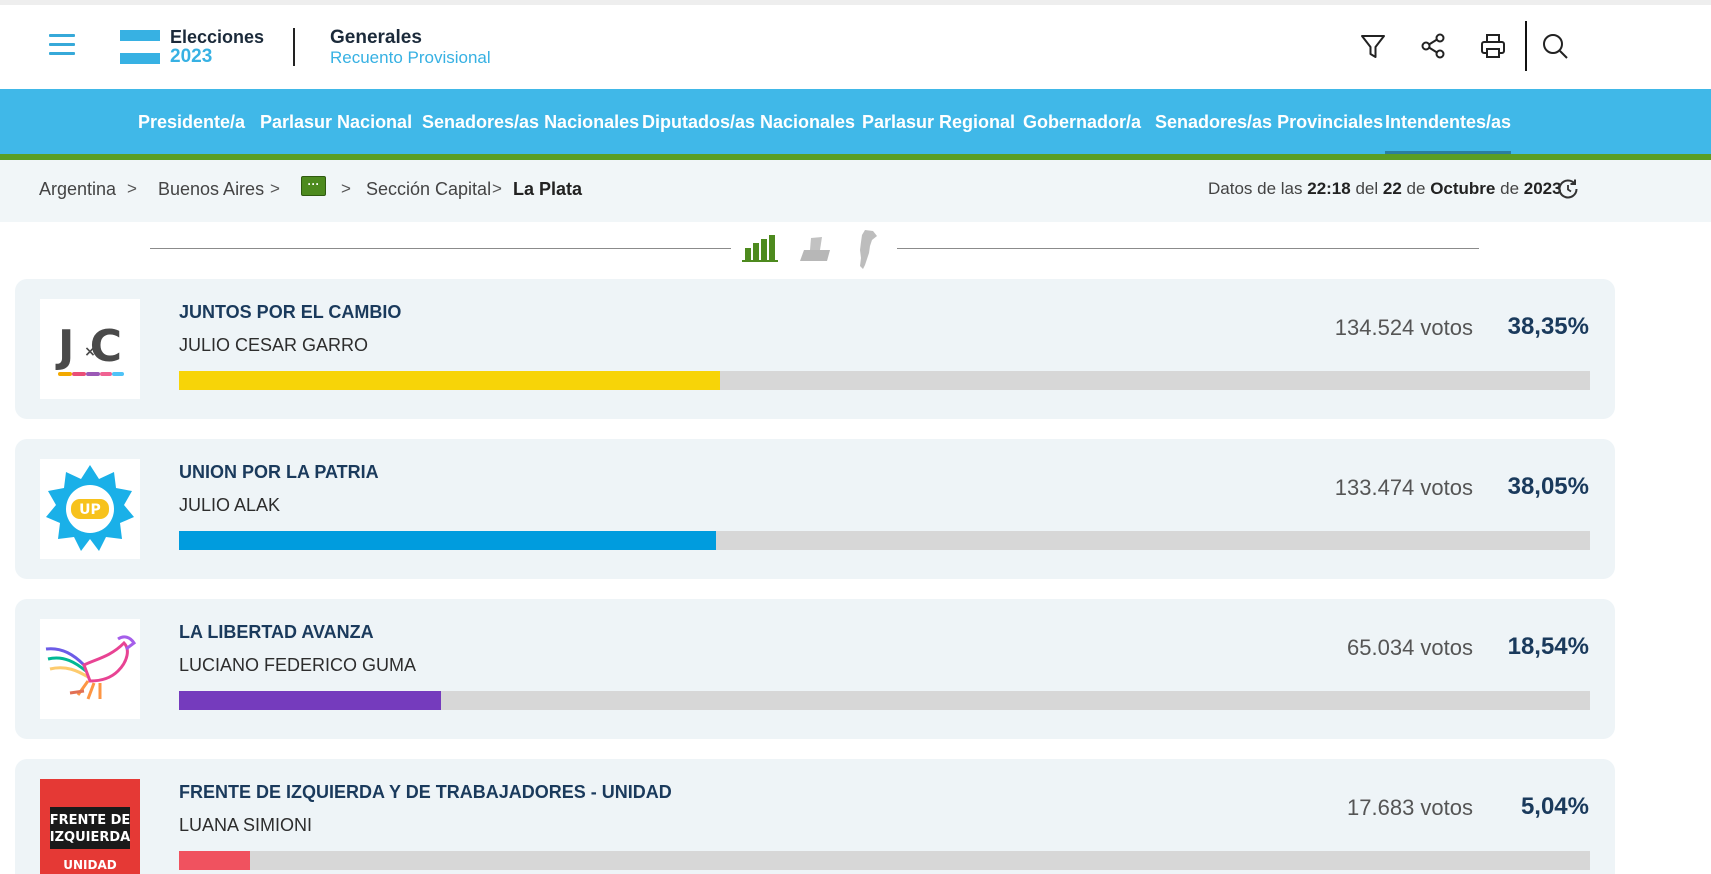  What do you see at coordinates (313, 186) in the screenshot?
I see `breadcrumb-more-button: ···` at bounding box center [313, 186].